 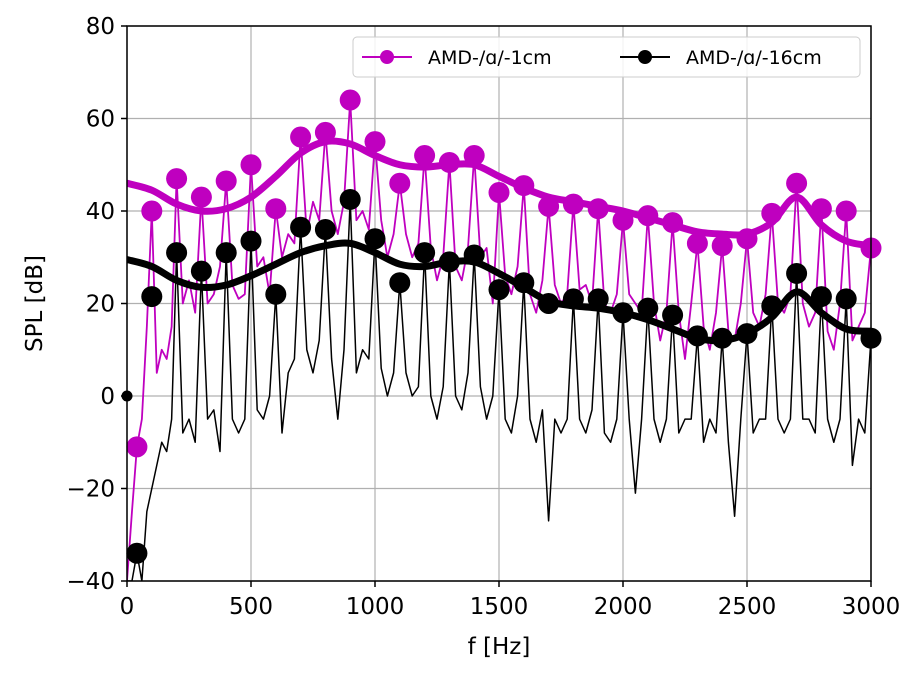 What do you see at coordinates (499, 647) in the screenshot?
I see `x-axis-label: f [Hz]` at bounding box center [499, 647].